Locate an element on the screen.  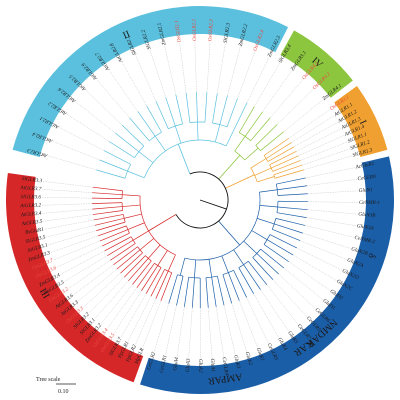
clade-ring-segment-i is located at coordinates (361, 121).